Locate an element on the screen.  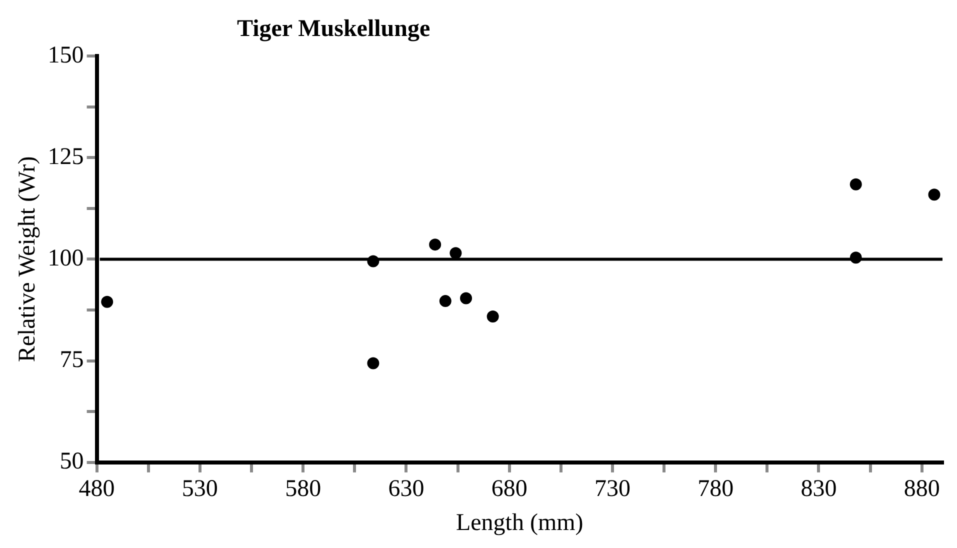
y-tick-label: 100 is located at coordinates (66, 258).